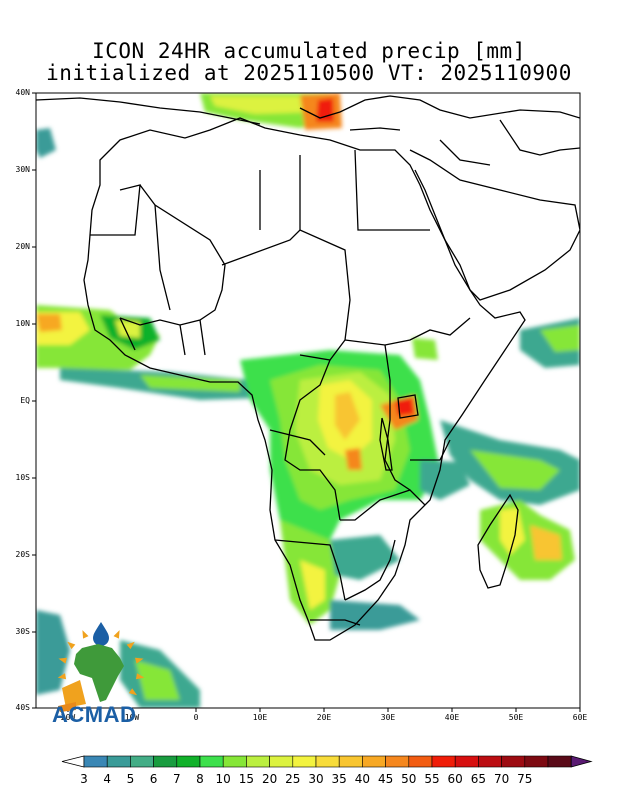 Image resolution: width=618 pixels, height=800 pixels. What do you see at coordinates (68, 717) in the screenshot?
I see `lon-label-20w: 20W` at bounding box center [68, 717].